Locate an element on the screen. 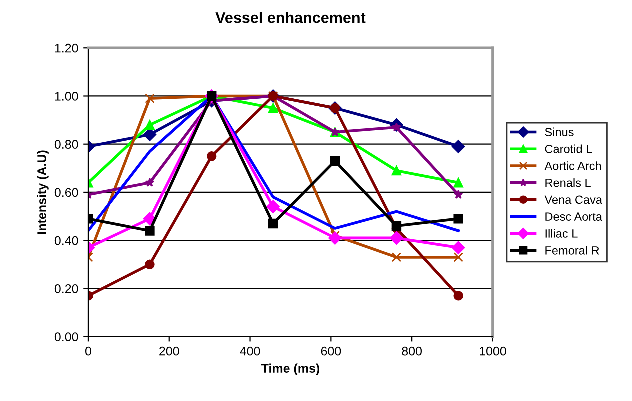  y-tick-label: 0.60 is located at coordinates (66, 193).